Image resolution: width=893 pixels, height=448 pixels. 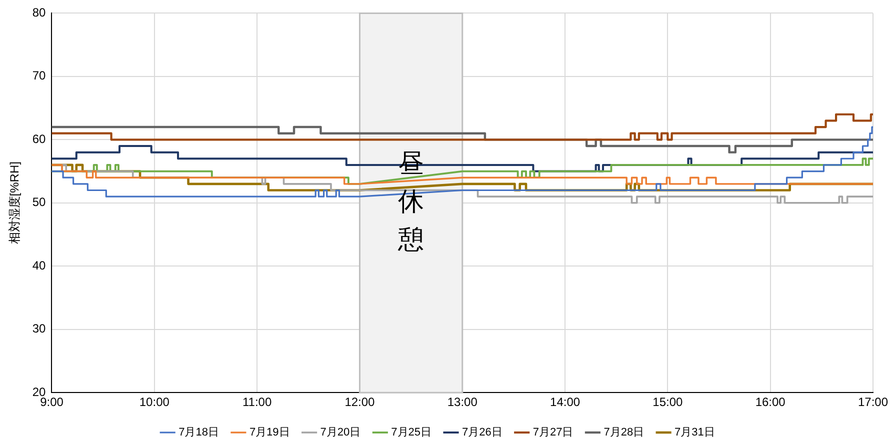 I want to click on y-tick-label: 50, so click(x=39, y=202).